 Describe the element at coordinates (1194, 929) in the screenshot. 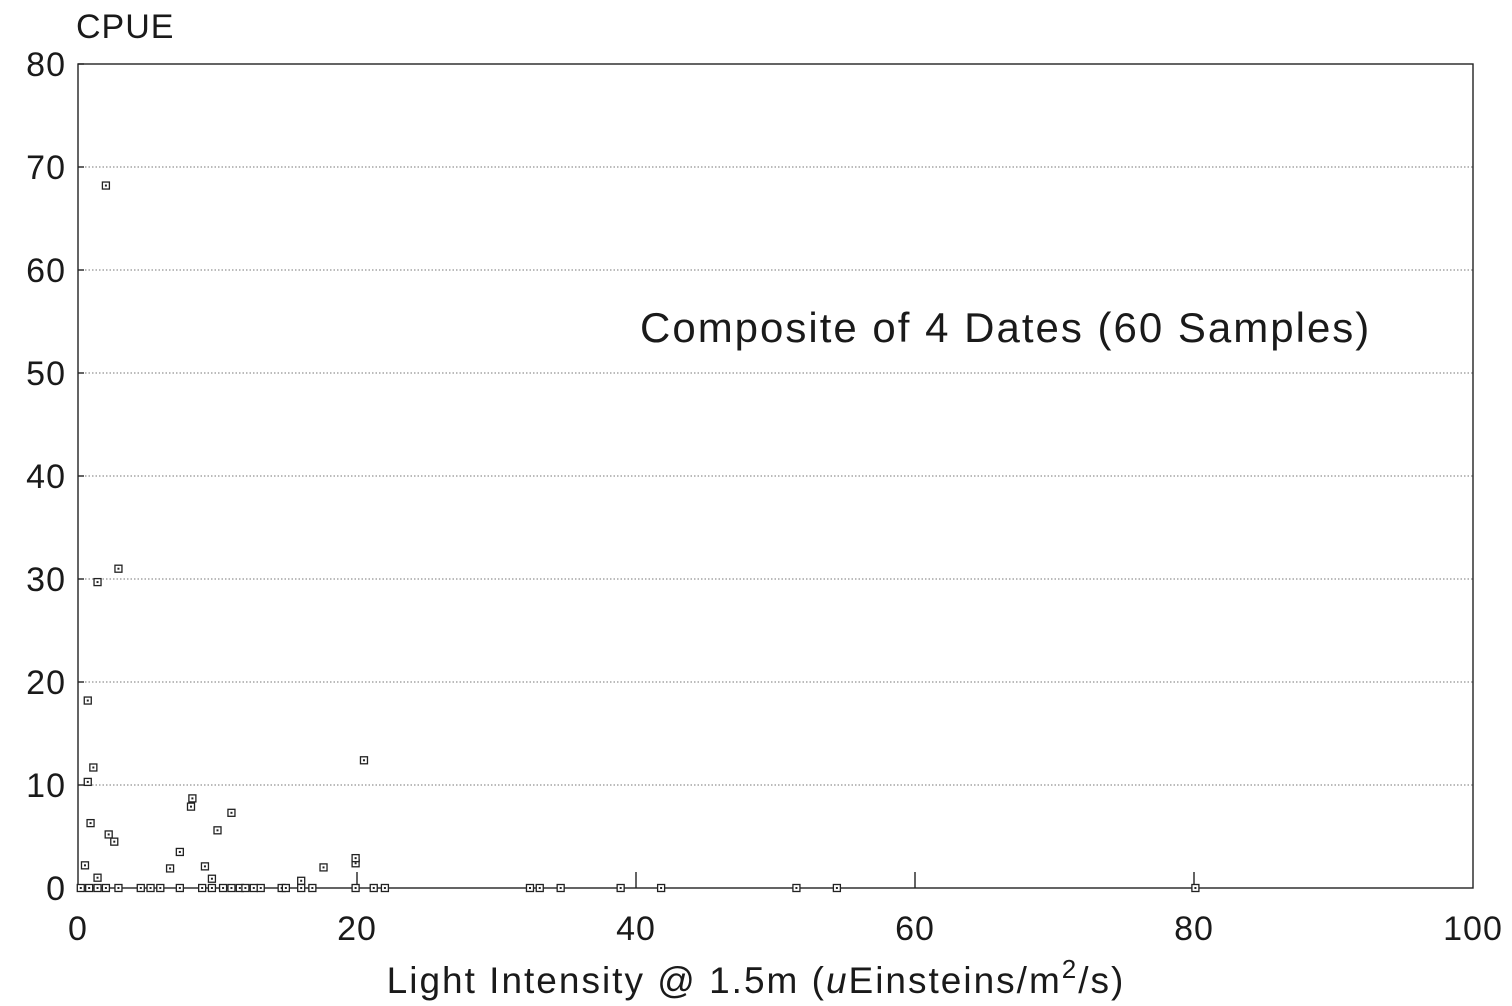

I see `x-tick-label: 80` at that location.